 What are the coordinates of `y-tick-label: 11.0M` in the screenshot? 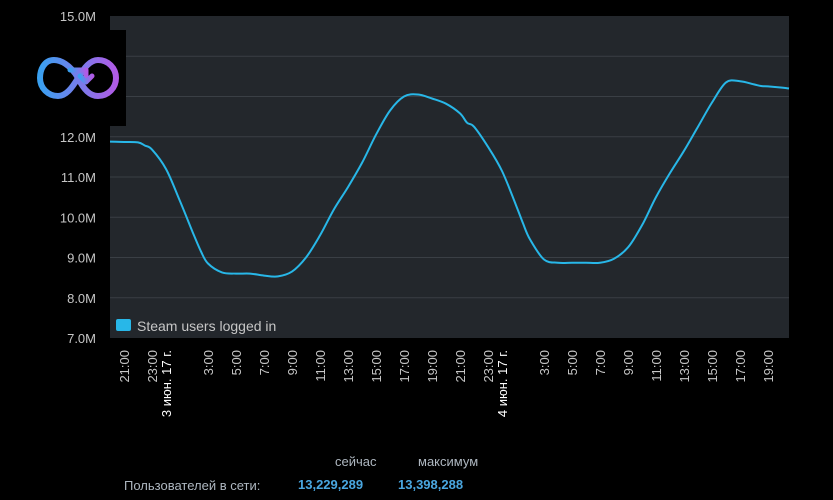 It's located at (78, 177).